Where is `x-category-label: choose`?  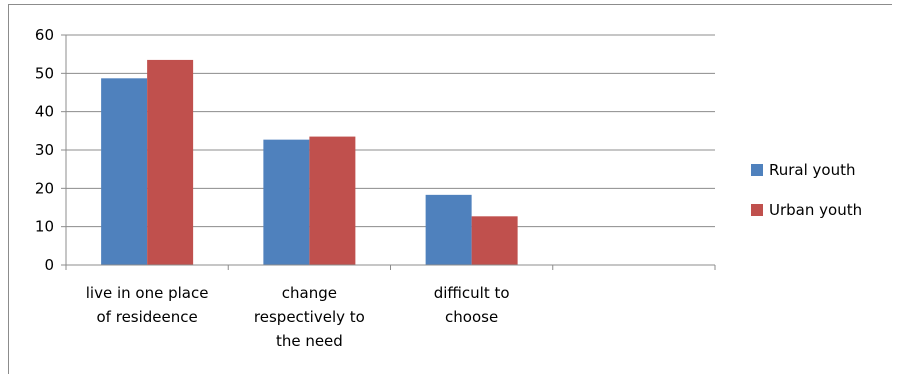 x-category-label: choose is located at coordinates (471, 317).